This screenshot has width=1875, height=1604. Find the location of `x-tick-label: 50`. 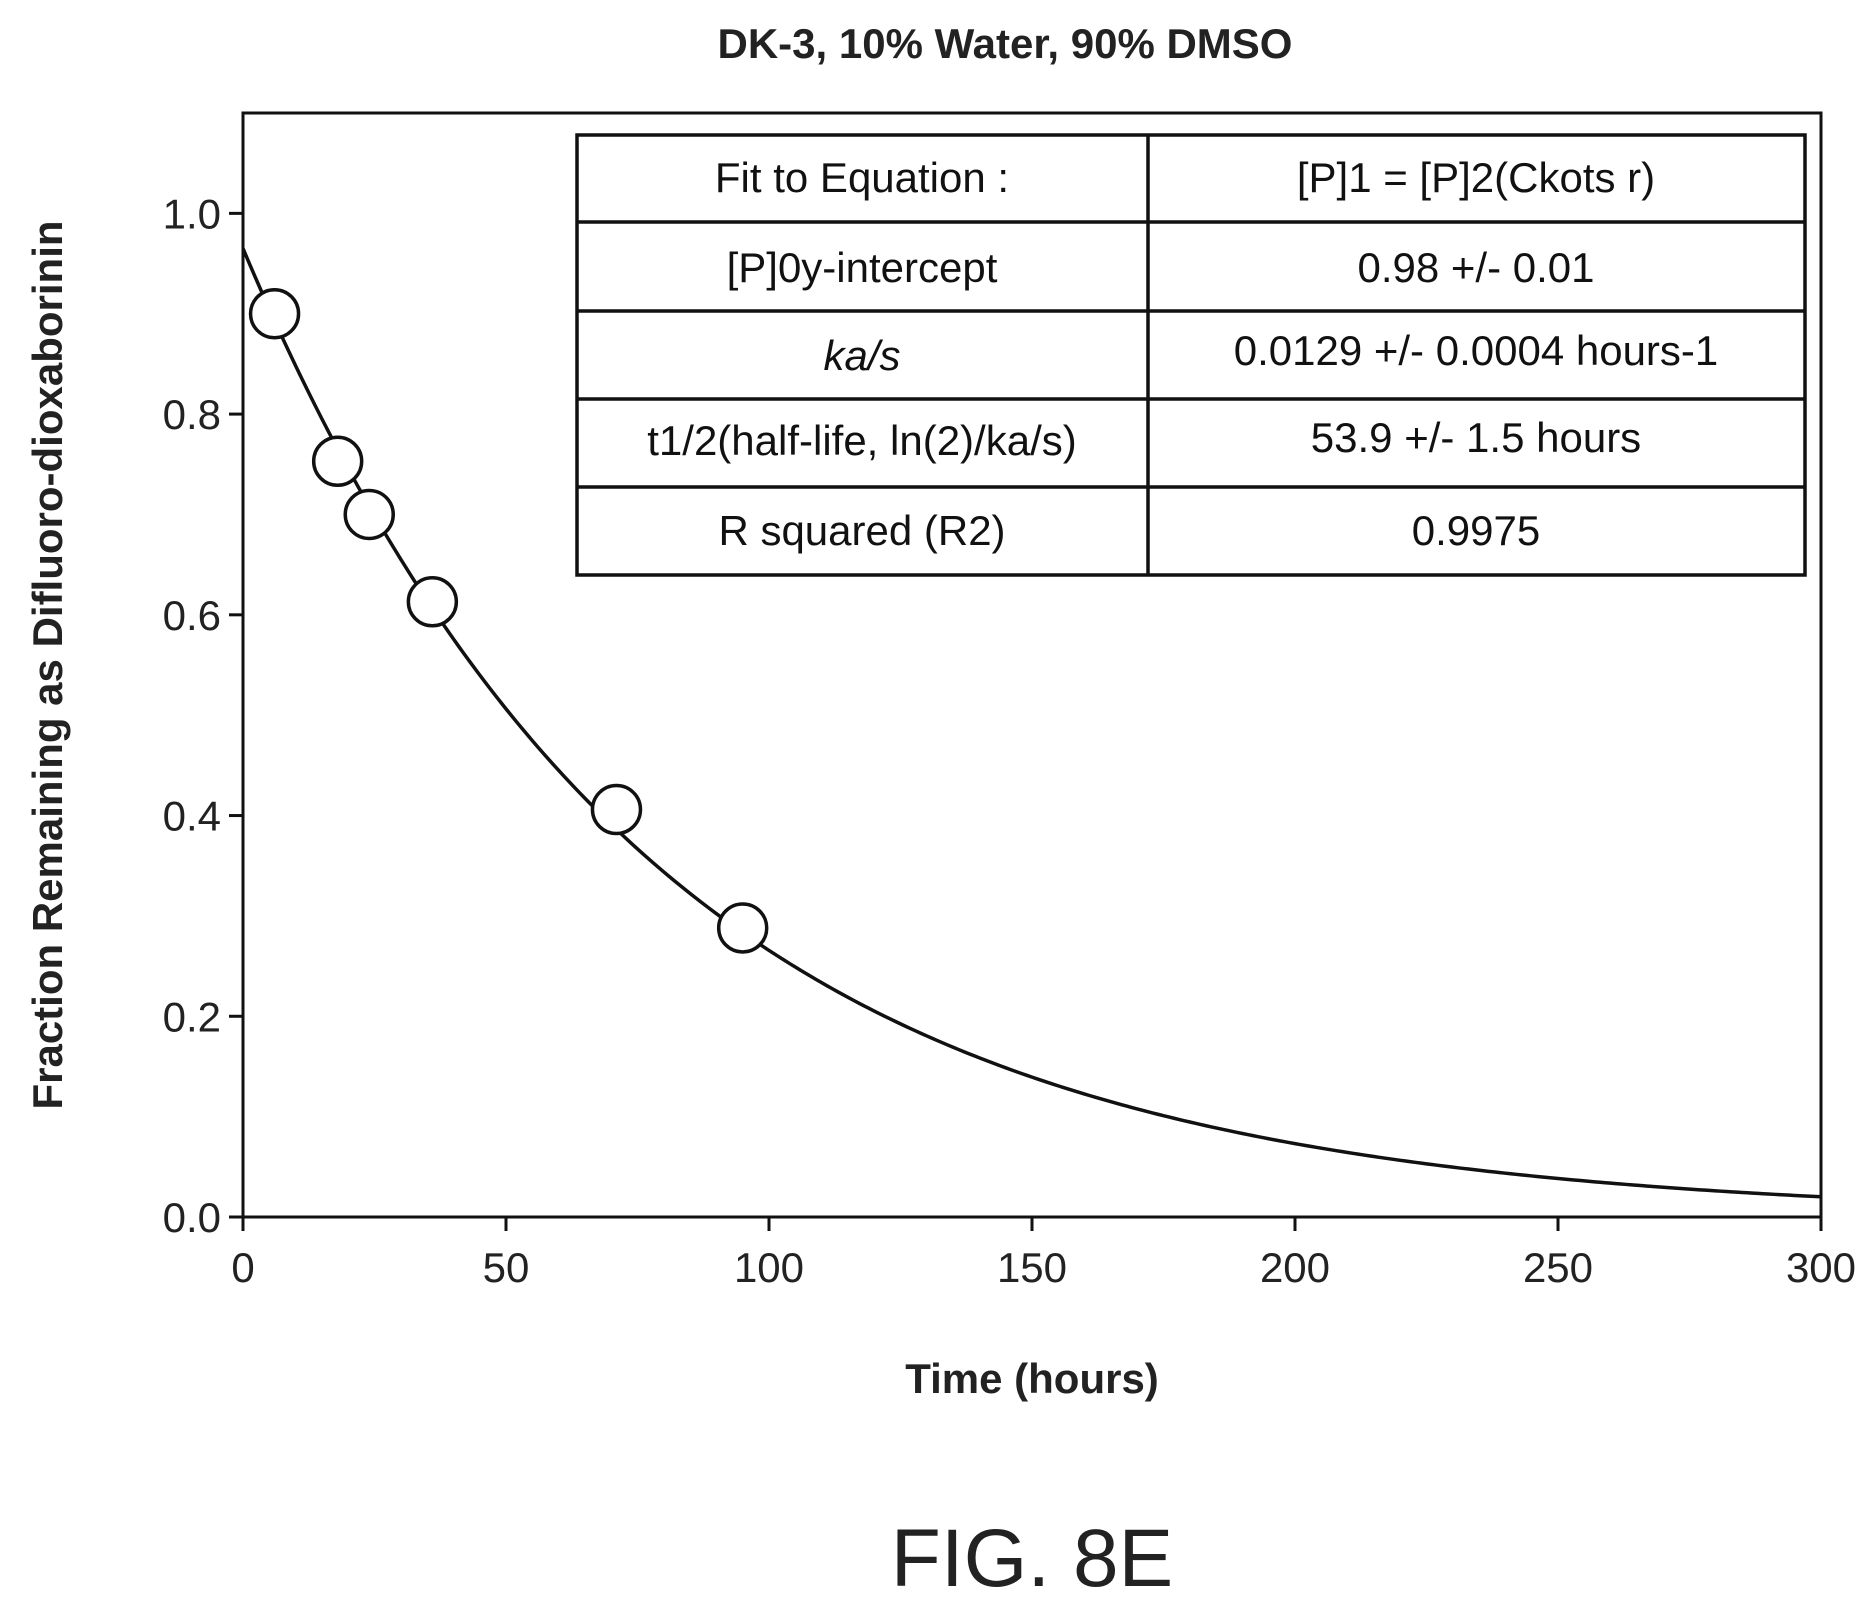

x-tick-label: 50 is located at coordinates (506, 1267).